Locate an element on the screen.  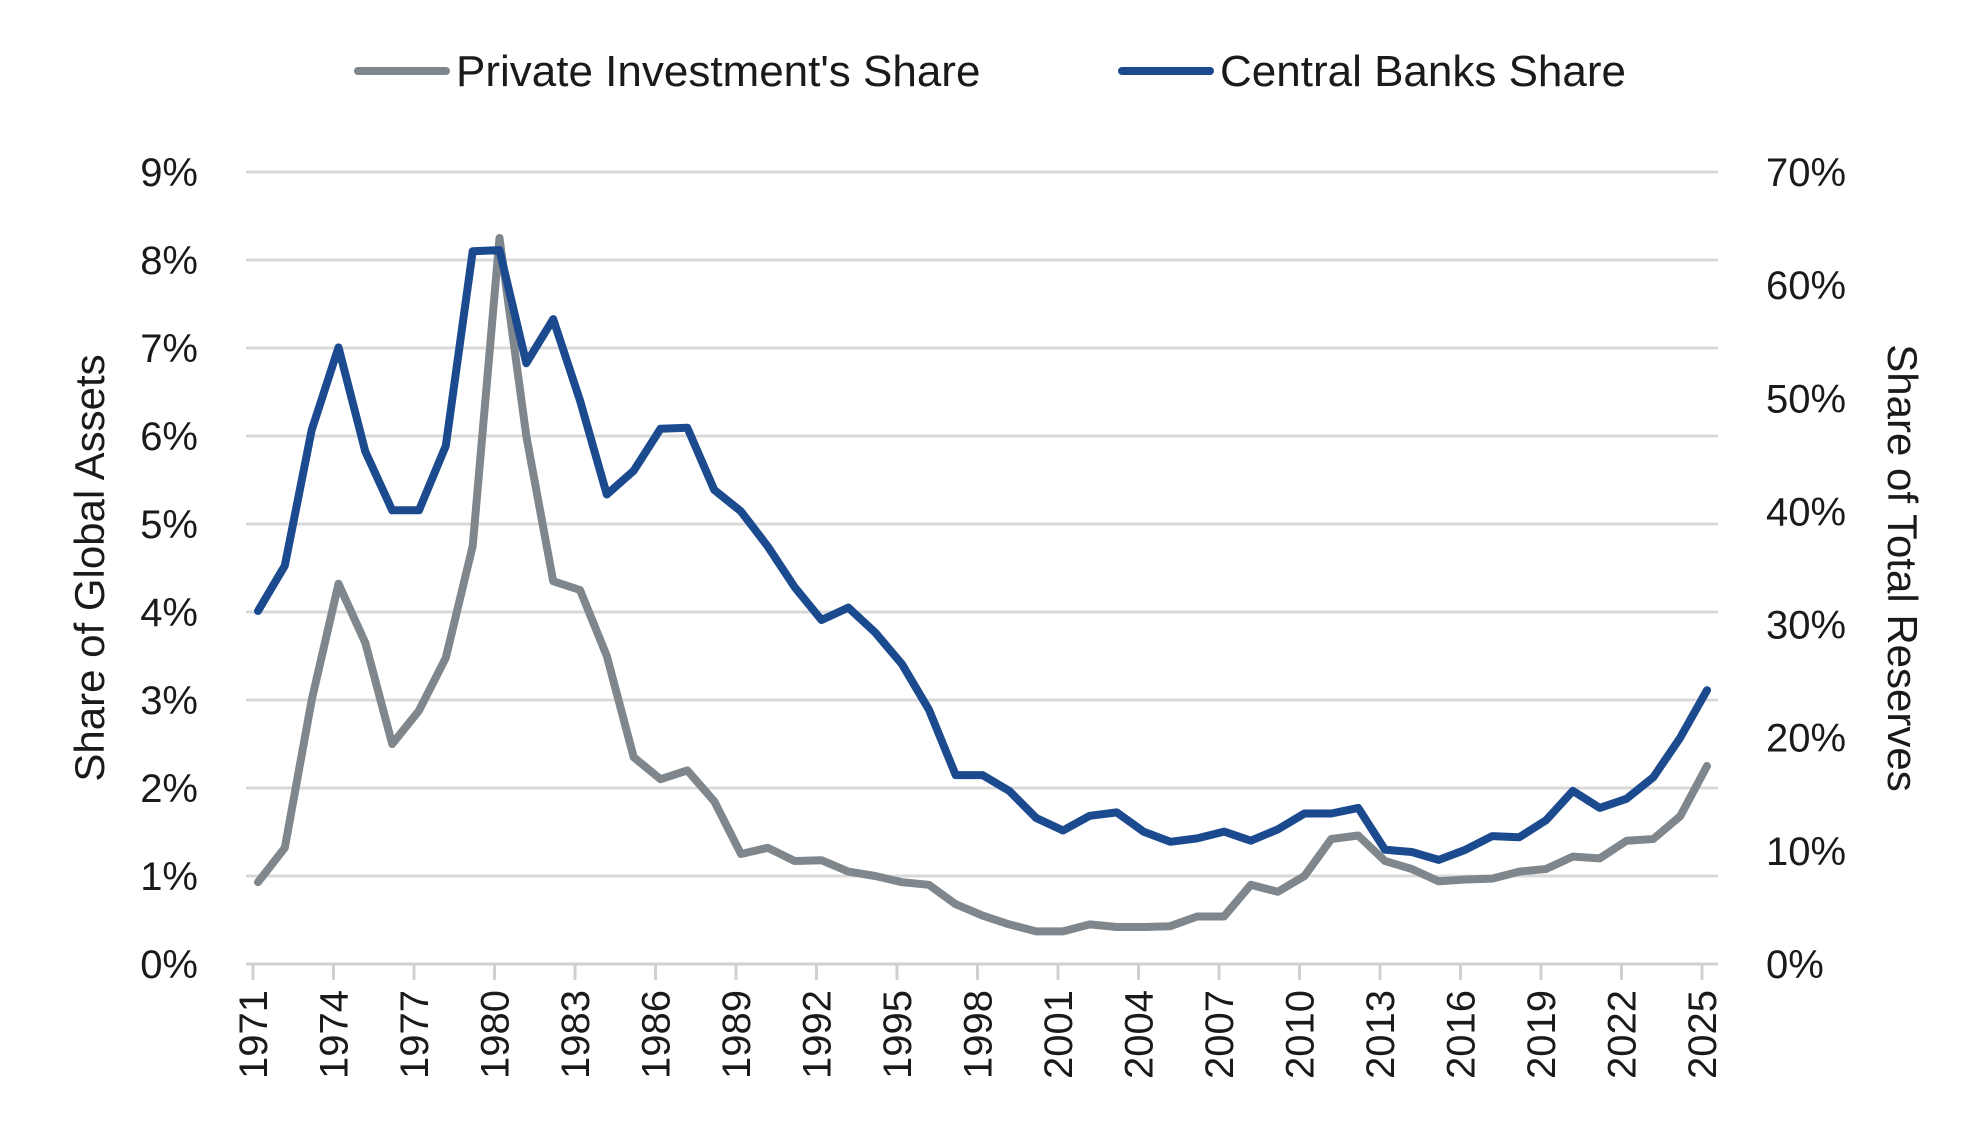
x-tick-label: 2025 is located at coordinates (1703, 1034).